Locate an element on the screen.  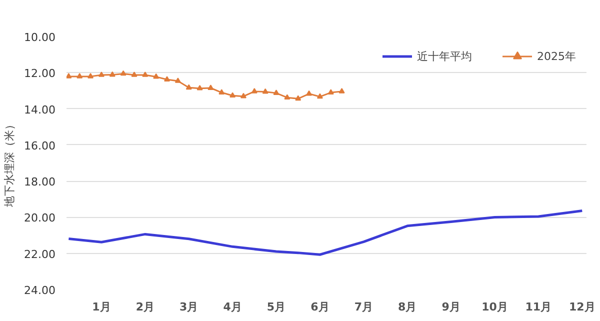
y-tick-label: 16.00 is located at coordinates (40, 145).